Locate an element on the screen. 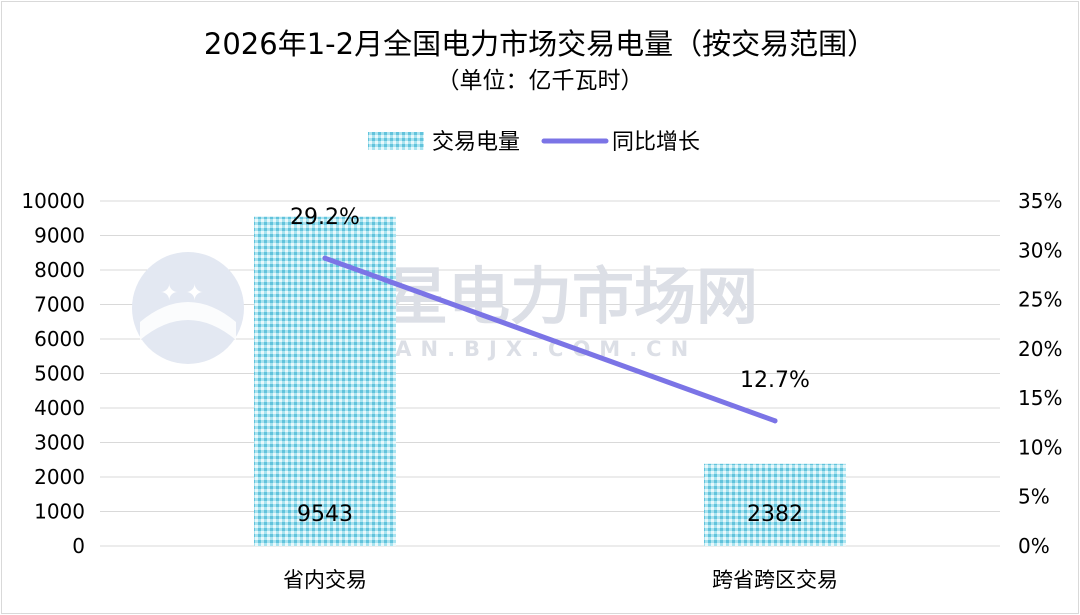 The height and width of the screenshot is (615, 1080). y-left-tick-label: 3000 is located at coordinates (59, 443).